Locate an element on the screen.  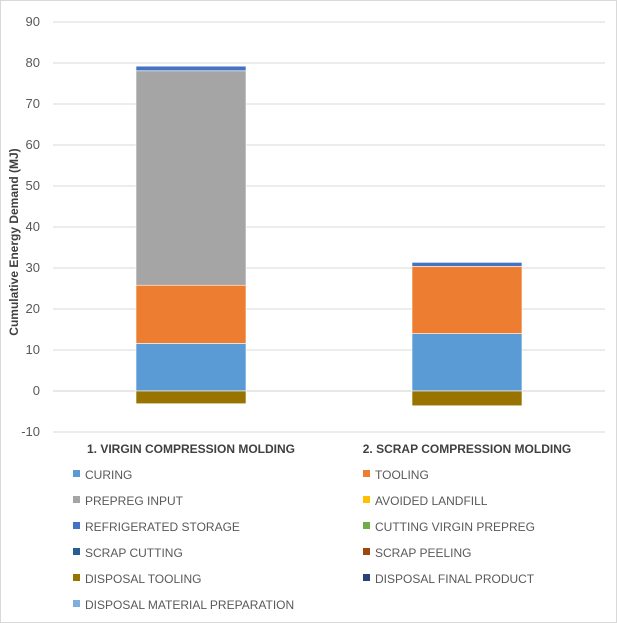
legend-item: TOOLING is located at coordinates (396, 474).